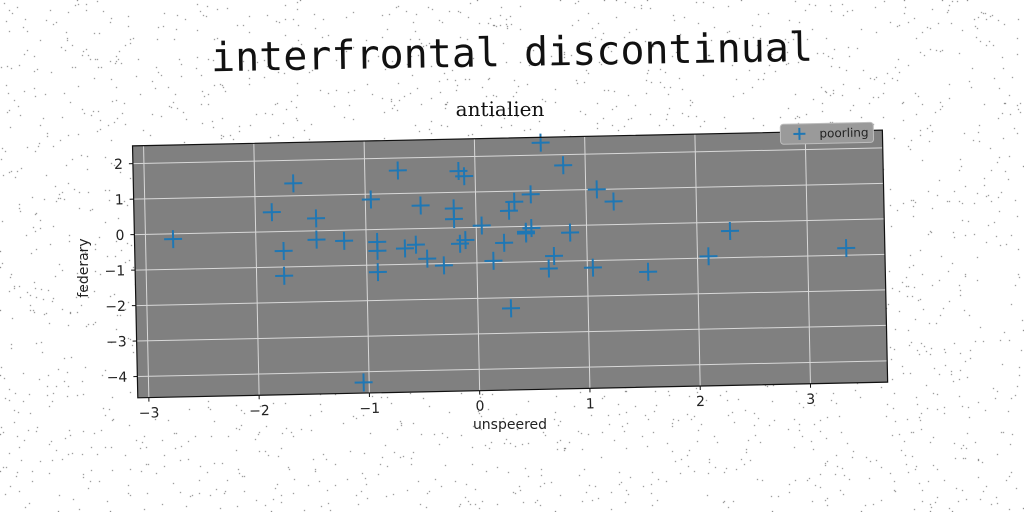  Describe the element at coordinates (700, 402) in the screenshot. I see `x-tick-label: 2` at that location.